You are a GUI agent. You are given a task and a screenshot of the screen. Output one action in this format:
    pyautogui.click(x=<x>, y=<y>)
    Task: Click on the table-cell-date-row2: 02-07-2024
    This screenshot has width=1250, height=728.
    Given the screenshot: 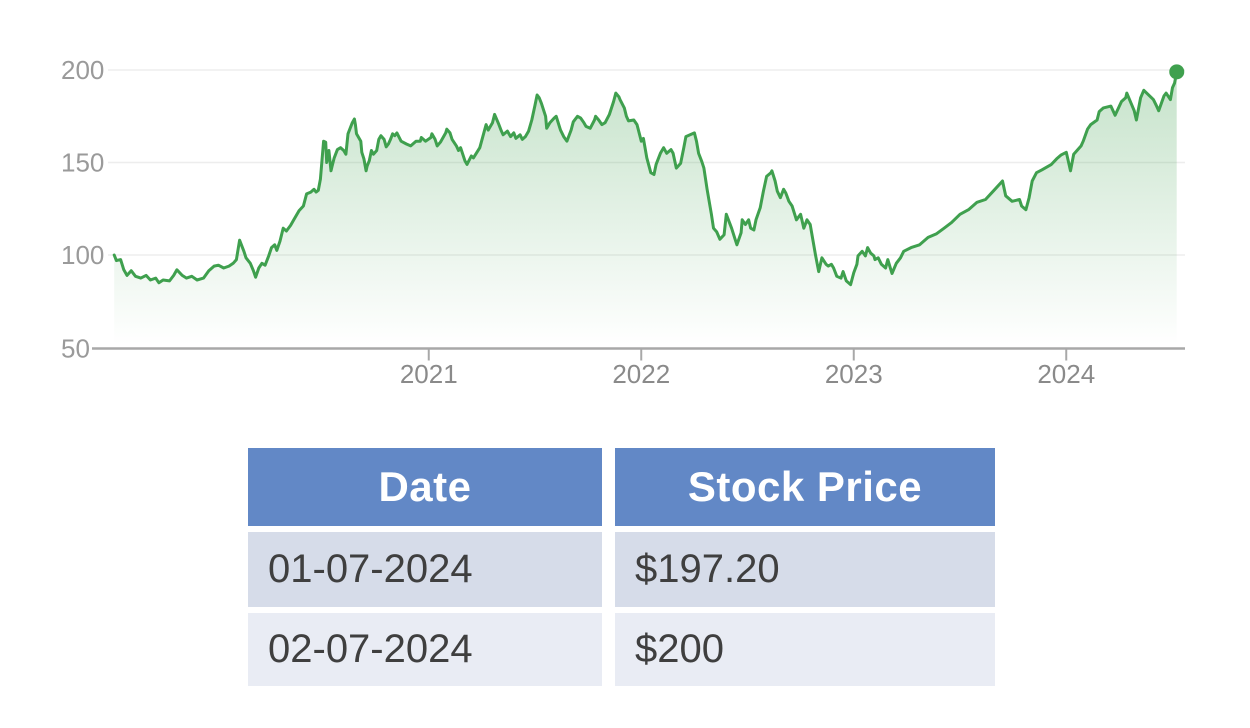 What is the action you would take?
    pyautogui.click(x=425, y=649)
    